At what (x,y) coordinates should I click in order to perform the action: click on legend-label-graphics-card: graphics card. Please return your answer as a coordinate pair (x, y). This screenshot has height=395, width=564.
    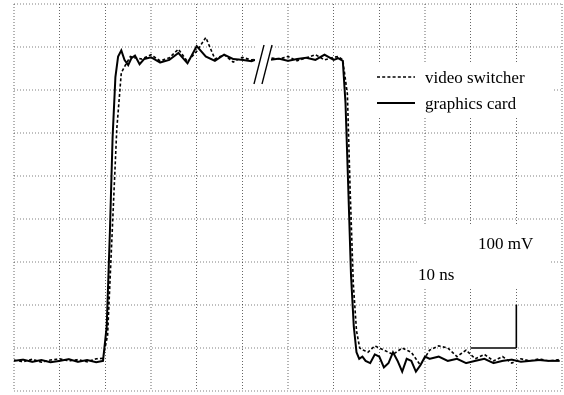
    Looking at the image, I should click on (471, 103).